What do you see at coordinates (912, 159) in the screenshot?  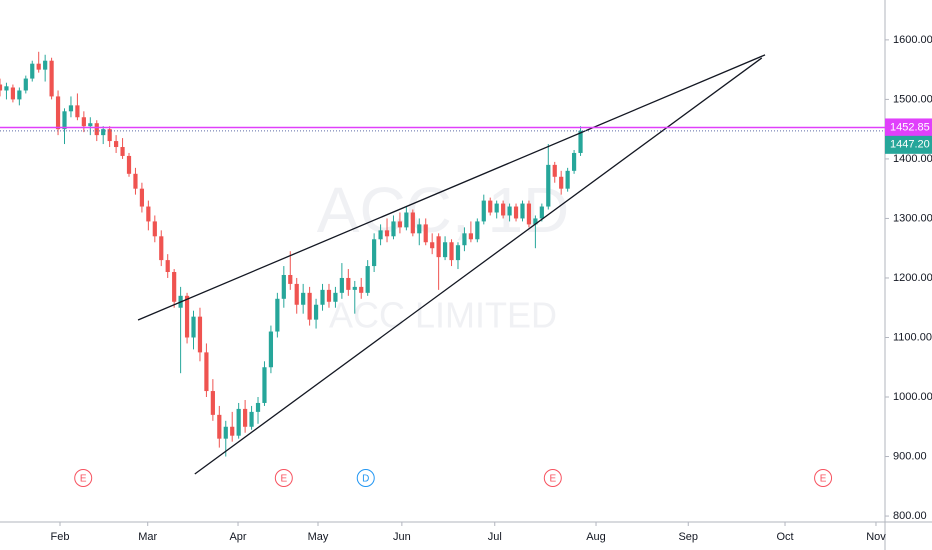 I see `y-tick-label: 1400.00` at bounding box center [912, 159].